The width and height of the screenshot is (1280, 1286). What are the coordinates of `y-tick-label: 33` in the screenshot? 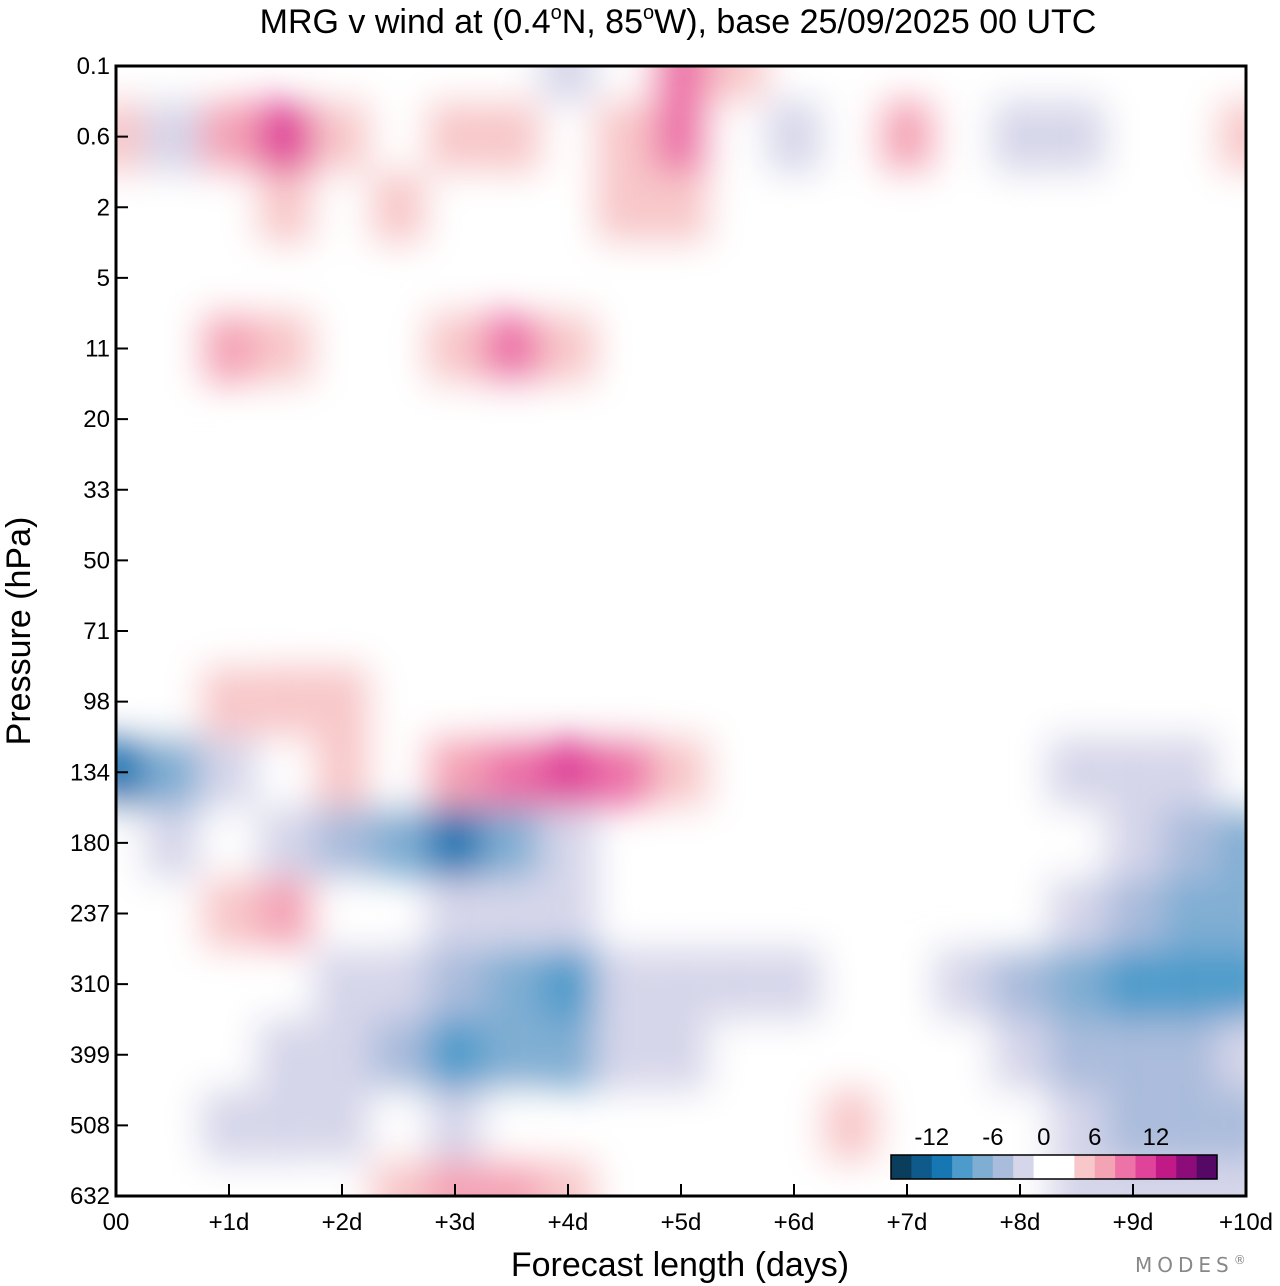 It's located at (96, 490).